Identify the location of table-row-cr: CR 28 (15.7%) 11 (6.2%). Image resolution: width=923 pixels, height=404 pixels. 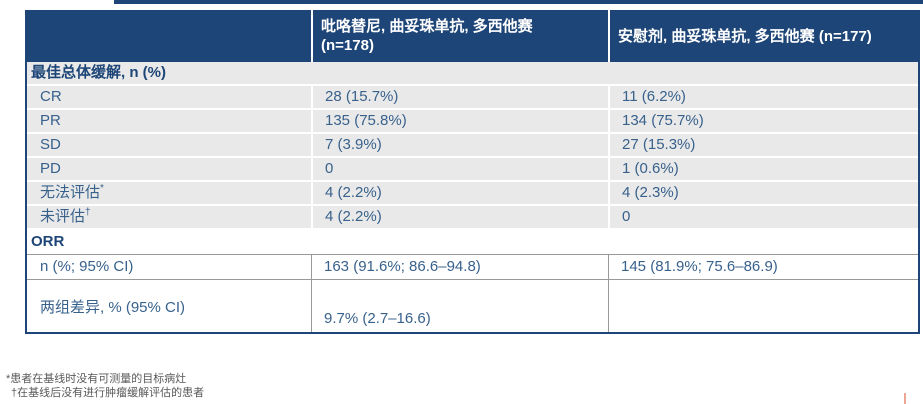
(472, 97).